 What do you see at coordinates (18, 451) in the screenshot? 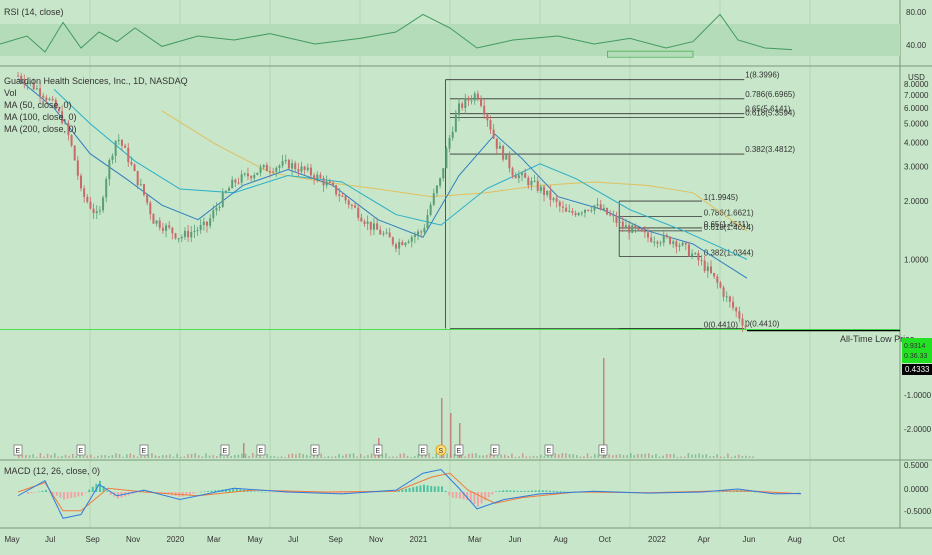
I see `earnings-letter: E` at bounding box center [18, 451].